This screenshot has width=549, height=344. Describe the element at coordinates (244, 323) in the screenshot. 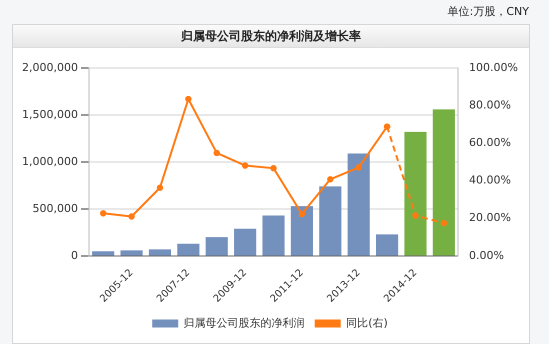

I see `legend-label: 归属母公司股东的净利润` at that location.